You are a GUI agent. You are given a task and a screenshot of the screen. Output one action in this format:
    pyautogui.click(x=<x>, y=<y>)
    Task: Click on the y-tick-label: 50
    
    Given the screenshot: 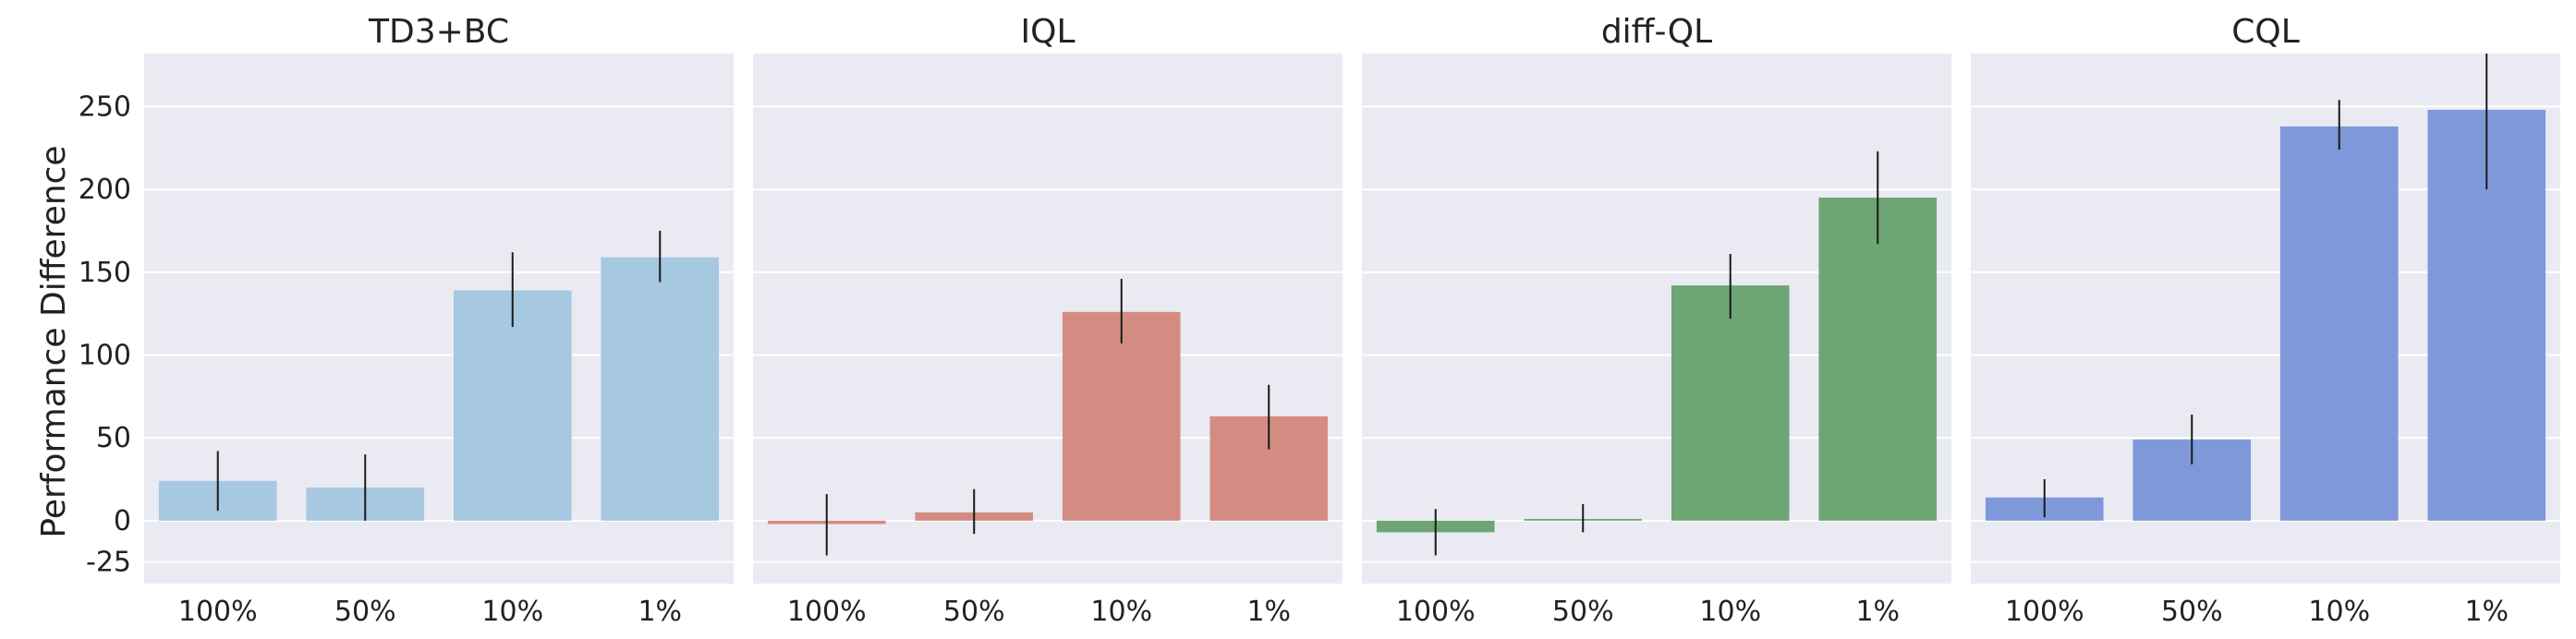 What is the action you would take?
    pyautogui.click(x=113, y=438)
    